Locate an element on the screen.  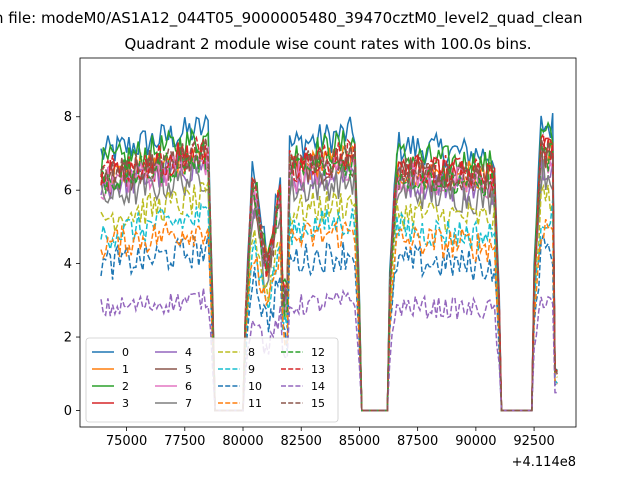
y-axis: 0 2 4 6 8 is located at coordinates (72, 264).